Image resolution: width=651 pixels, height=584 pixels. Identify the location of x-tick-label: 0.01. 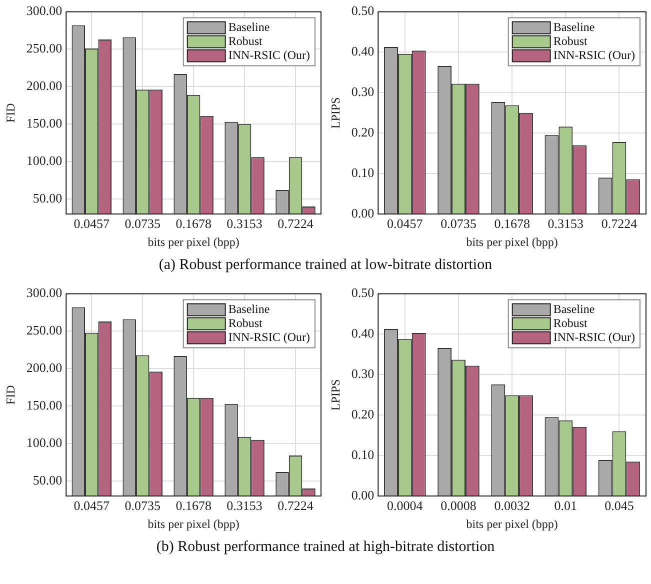
(566, 506).